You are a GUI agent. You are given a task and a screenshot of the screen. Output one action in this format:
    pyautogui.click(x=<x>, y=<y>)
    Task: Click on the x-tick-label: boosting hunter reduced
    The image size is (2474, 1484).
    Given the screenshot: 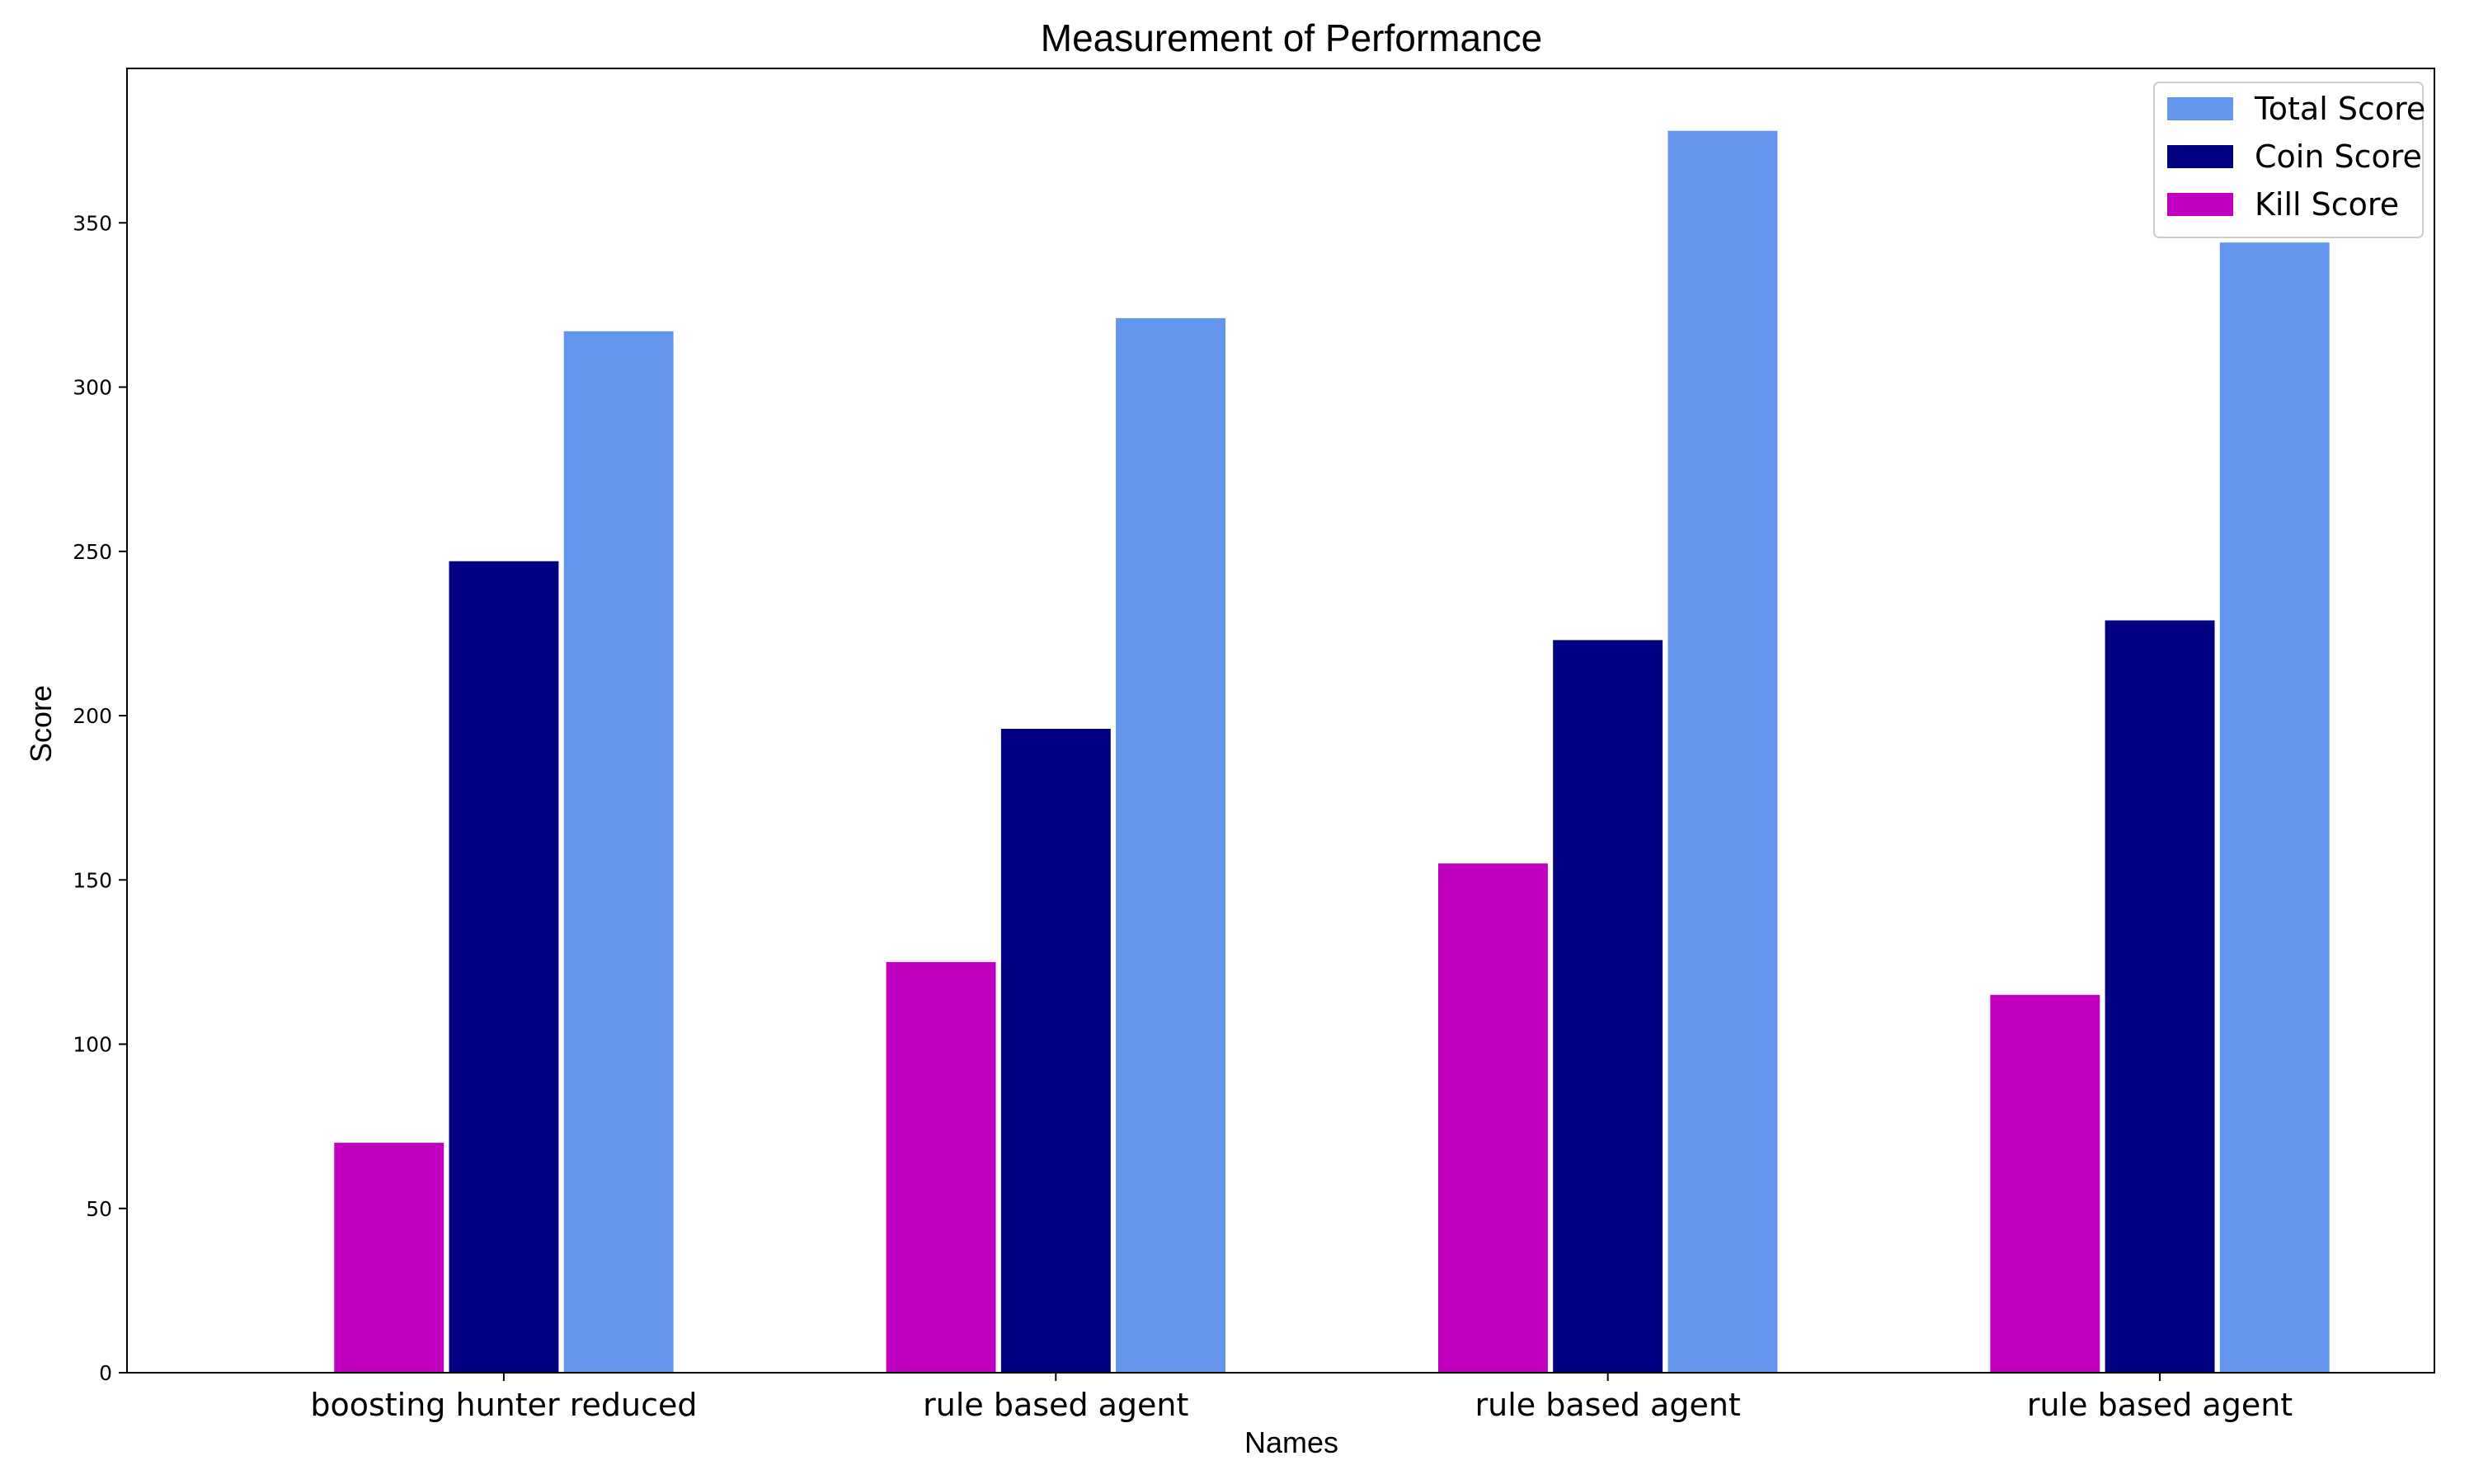 What is the action you would take?
    pyautogui.click(x=503, y=1405)
    